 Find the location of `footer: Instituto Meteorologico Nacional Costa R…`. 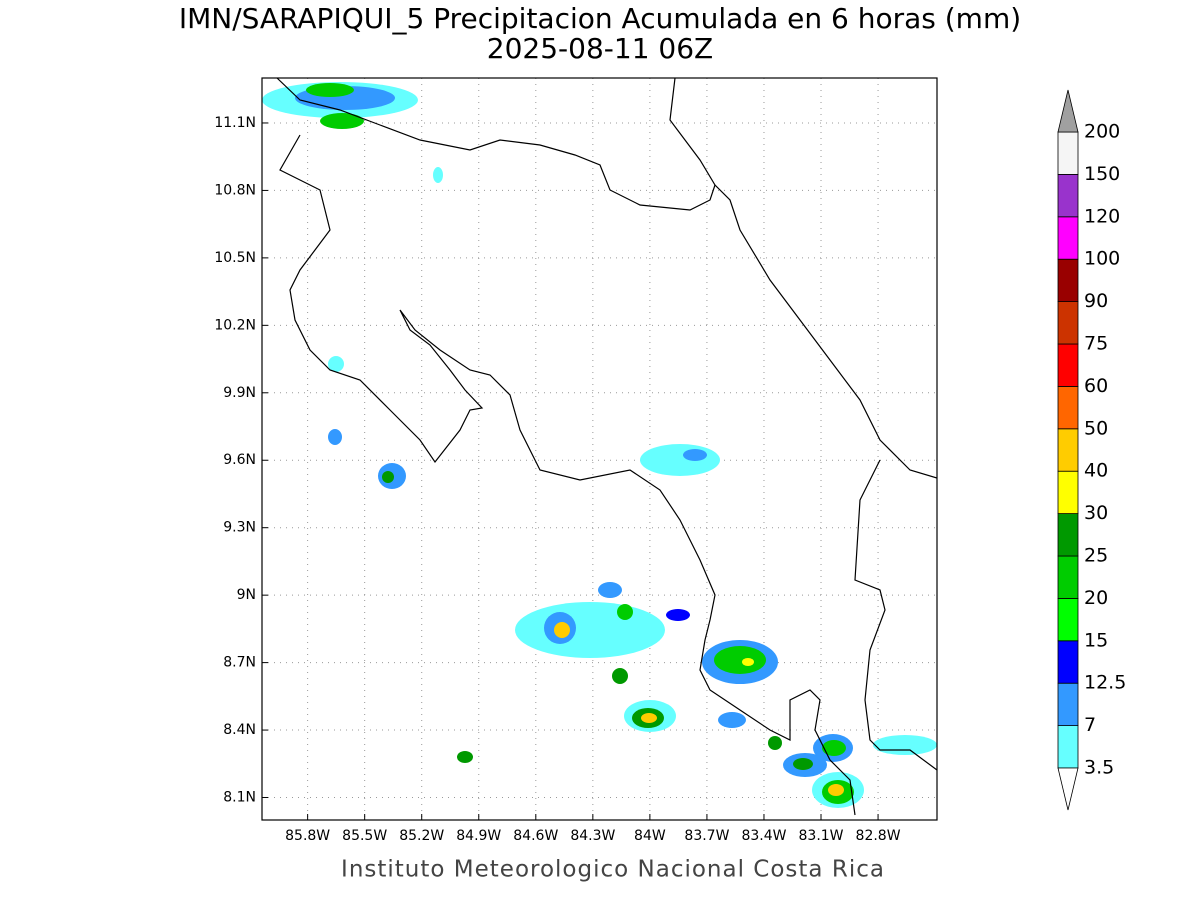

footer: Instituto Meteorologico Nacional Costa R… is located at coordinates (613, 870).